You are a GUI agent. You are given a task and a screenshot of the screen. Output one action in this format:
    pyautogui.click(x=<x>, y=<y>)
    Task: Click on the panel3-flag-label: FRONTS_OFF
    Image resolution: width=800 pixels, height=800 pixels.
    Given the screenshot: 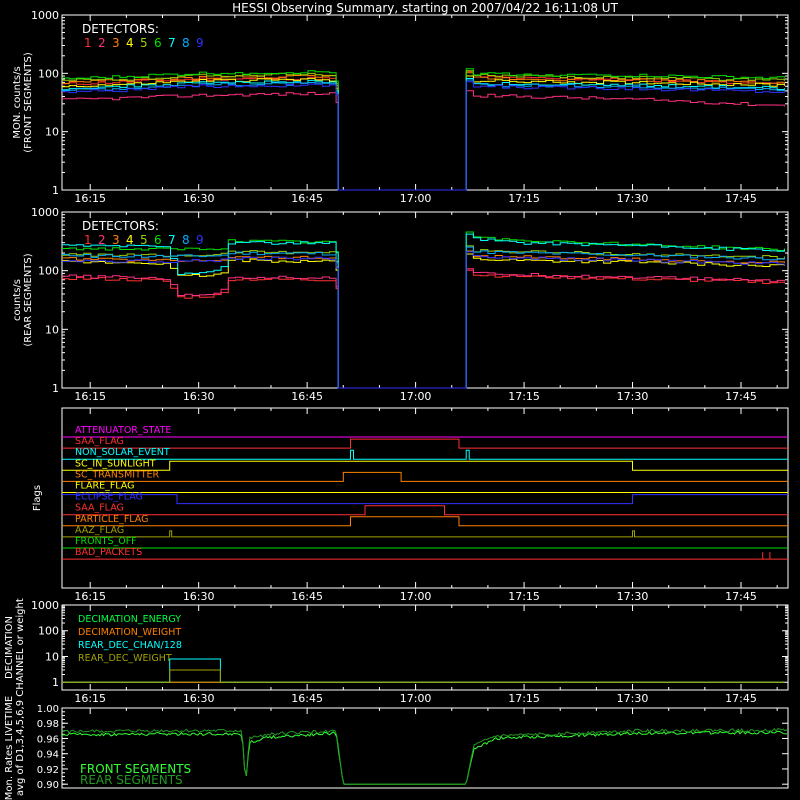 What is the action you would take?
    pyautogui.click(x=106, y=541)
    